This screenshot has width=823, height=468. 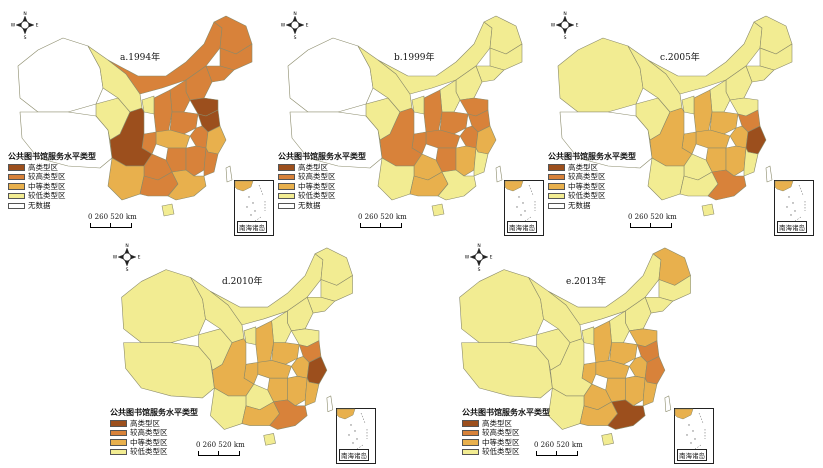 I want to click on map-title: d.2010年, so click(x=242, y=282).